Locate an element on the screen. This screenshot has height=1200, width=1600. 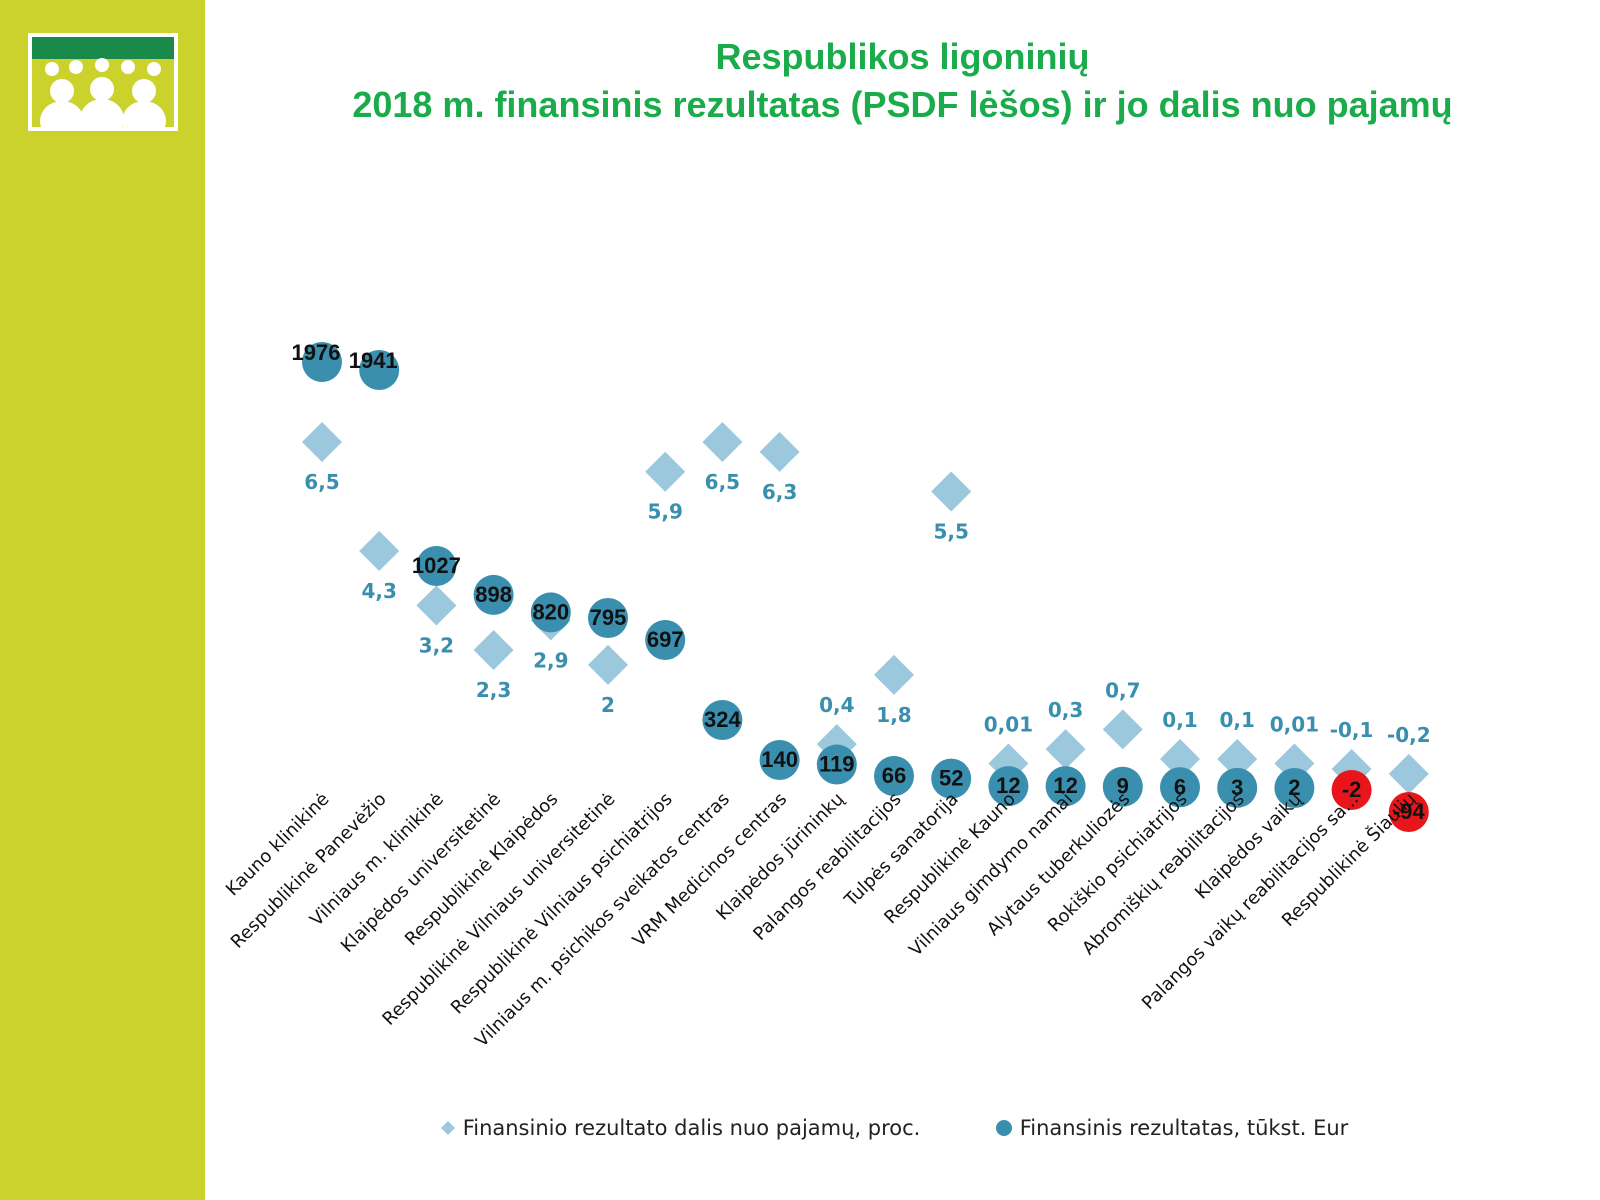
percent-label: 5,5 is located at coordinates (950, 532).